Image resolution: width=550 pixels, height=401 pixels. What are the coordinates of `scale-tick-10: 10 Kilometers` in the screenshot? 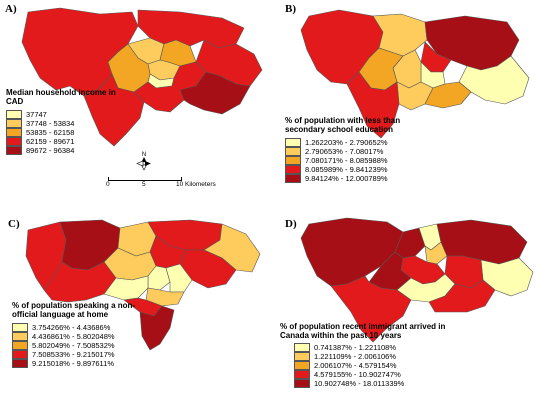 It's located at (196, 184).